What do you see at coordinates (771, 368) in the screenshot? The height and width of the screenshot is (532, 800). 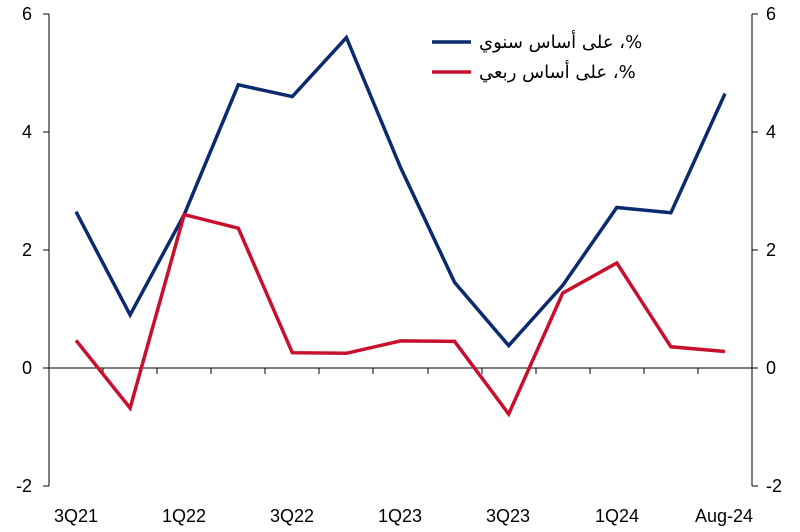 I see `y-tick-right-0: 0` at bounding box center [771, 368].